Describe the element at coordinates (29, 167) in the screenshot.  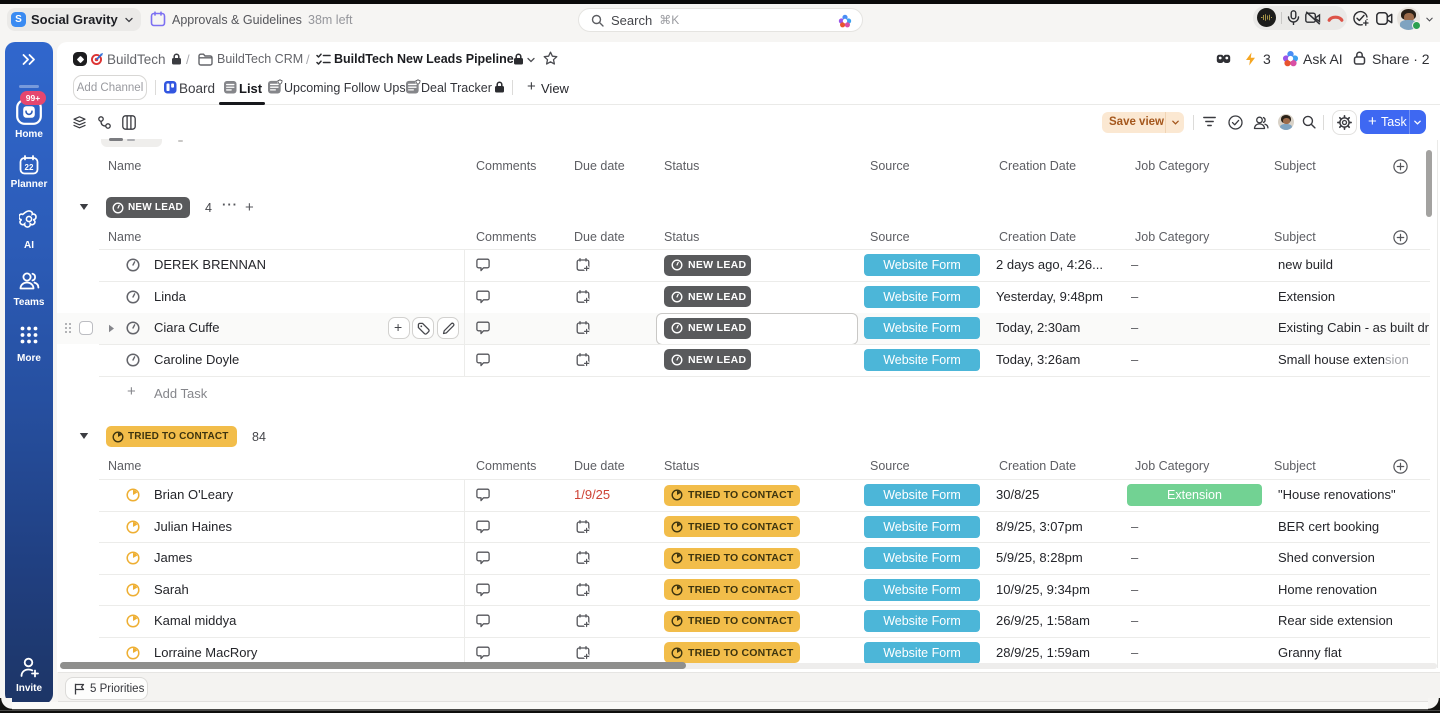
I see `svg-text: 22` at that location.